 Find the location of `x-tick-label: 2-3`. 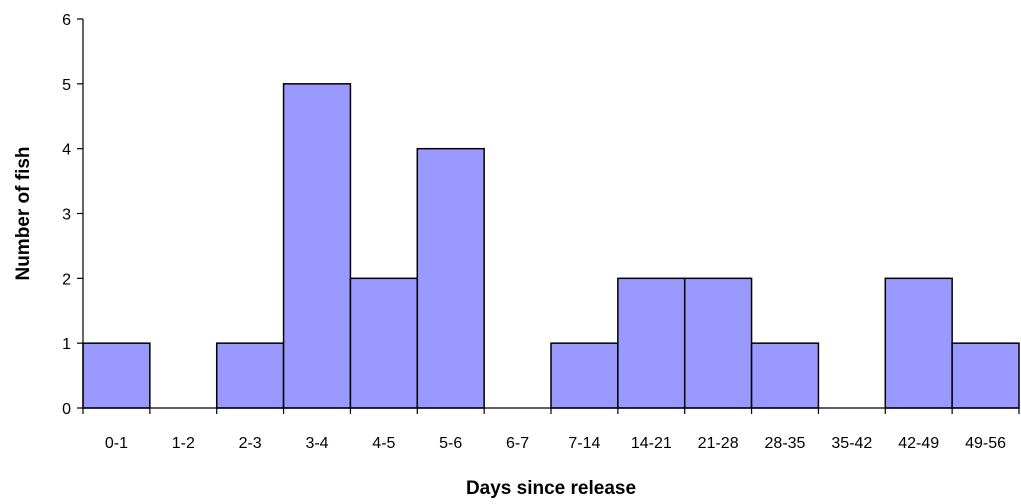

x-tick-label: 2-3 is located at coordinates (250, 443).